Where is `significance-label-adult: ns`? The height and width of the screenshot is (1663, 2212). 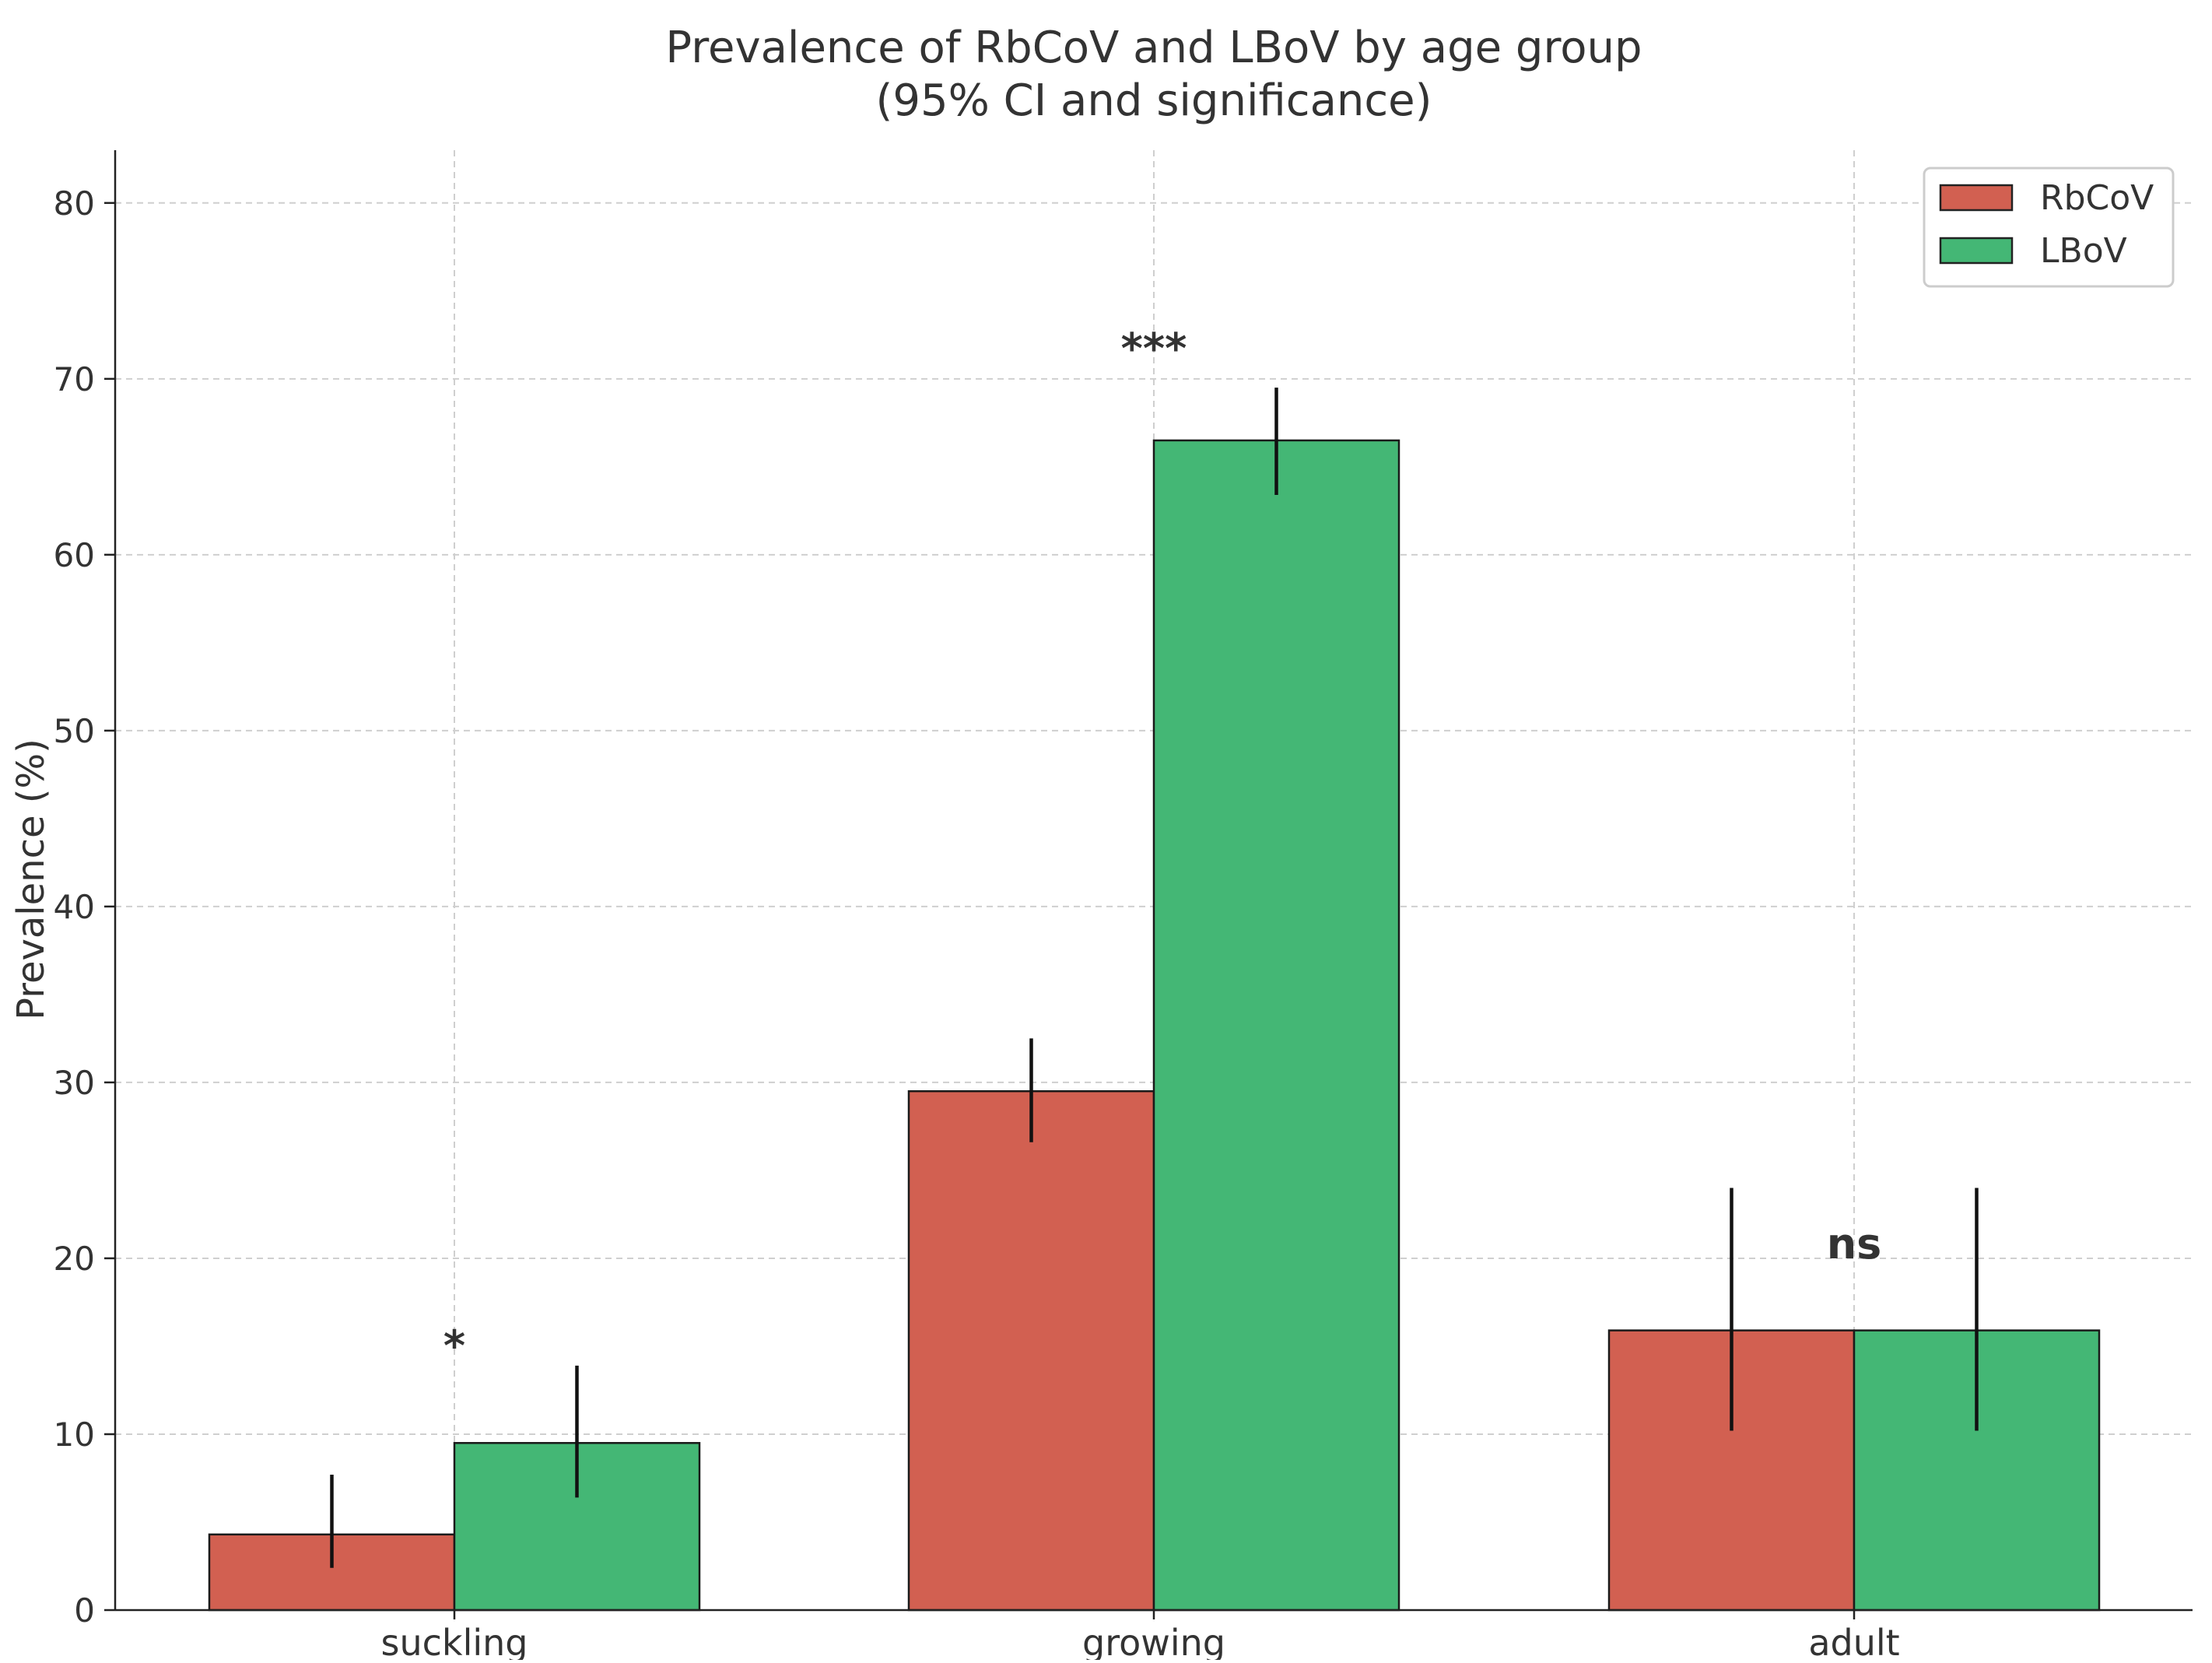
significance-label-adult: ns is located at coordinates (1855, 1243).